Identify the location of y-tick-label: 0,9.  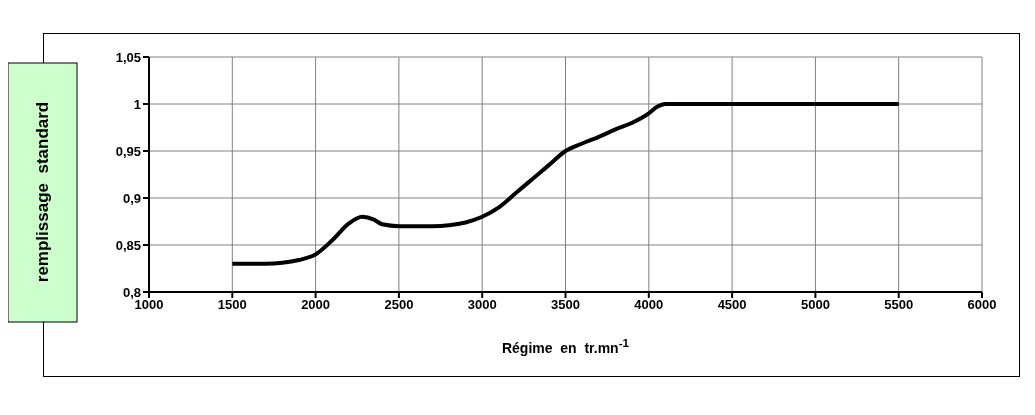
(131, 198).